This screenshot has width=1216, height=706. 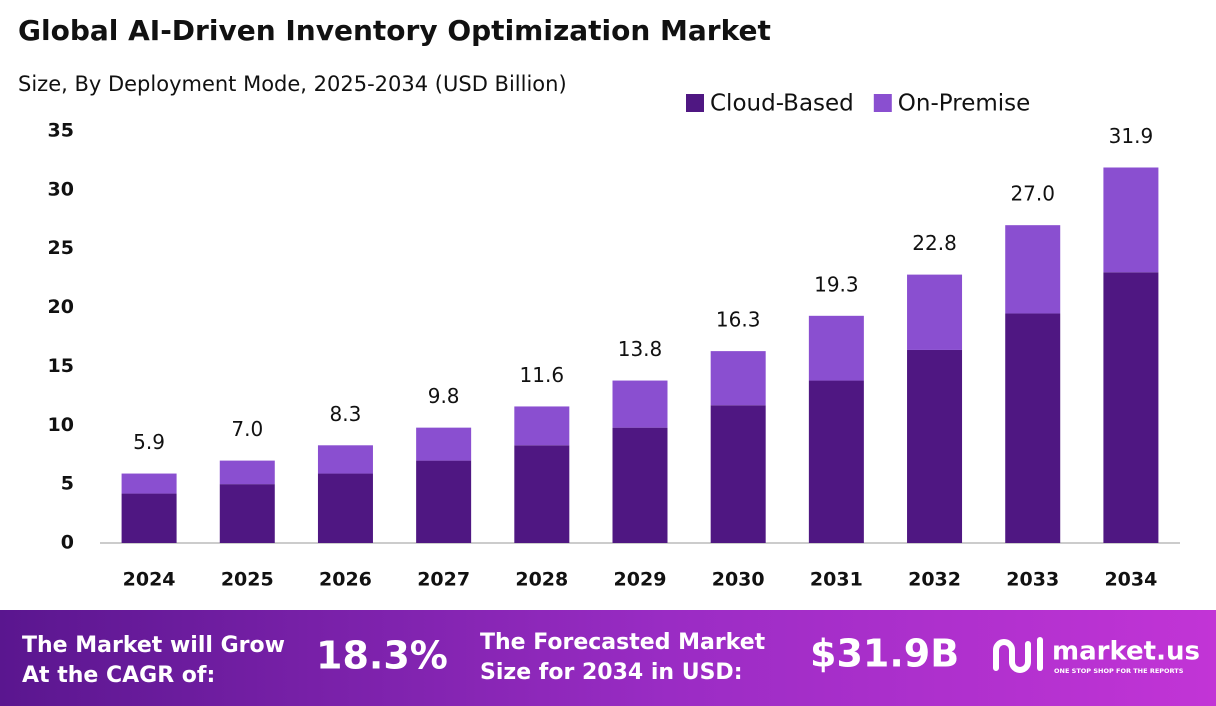 I want to click on brand: market.us, so click(x=1126, y=652).